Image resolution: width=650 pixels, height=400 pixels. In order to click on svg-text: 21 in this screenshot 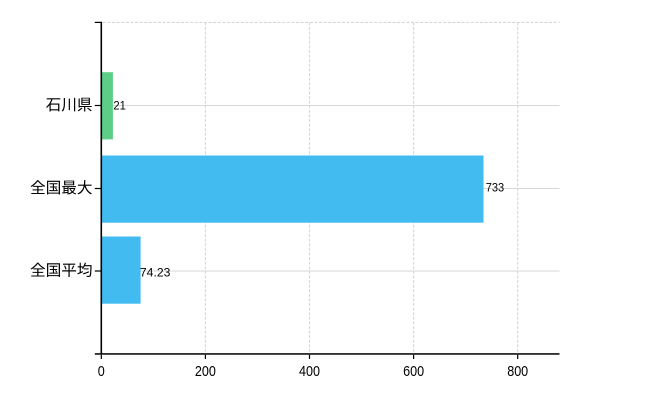, I will do `click(119, 107)`.